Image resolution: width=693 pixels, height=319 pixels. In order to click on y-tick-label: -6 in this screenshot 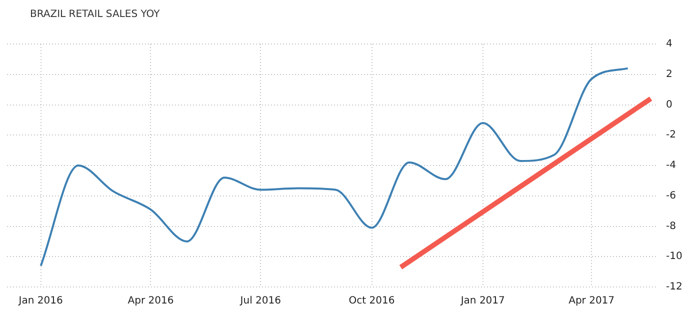, I will do `click(671, 196)`.